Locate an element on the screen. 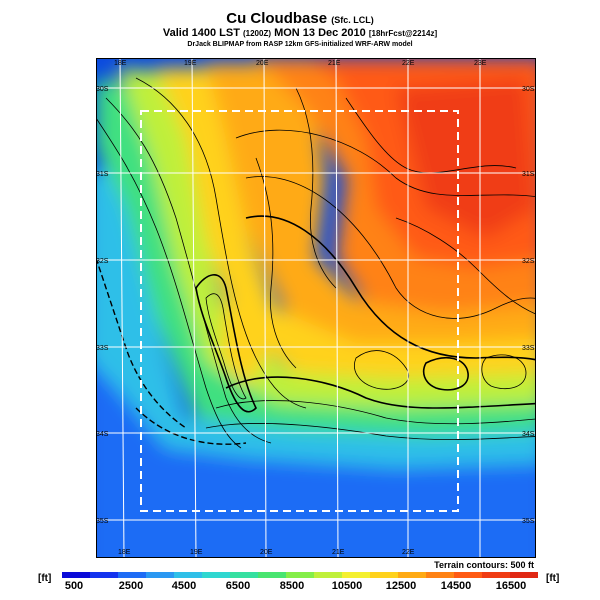 Image resolution: width=600 pixels, height=600 pixels. colorbar is located at coordinates (300, 575).